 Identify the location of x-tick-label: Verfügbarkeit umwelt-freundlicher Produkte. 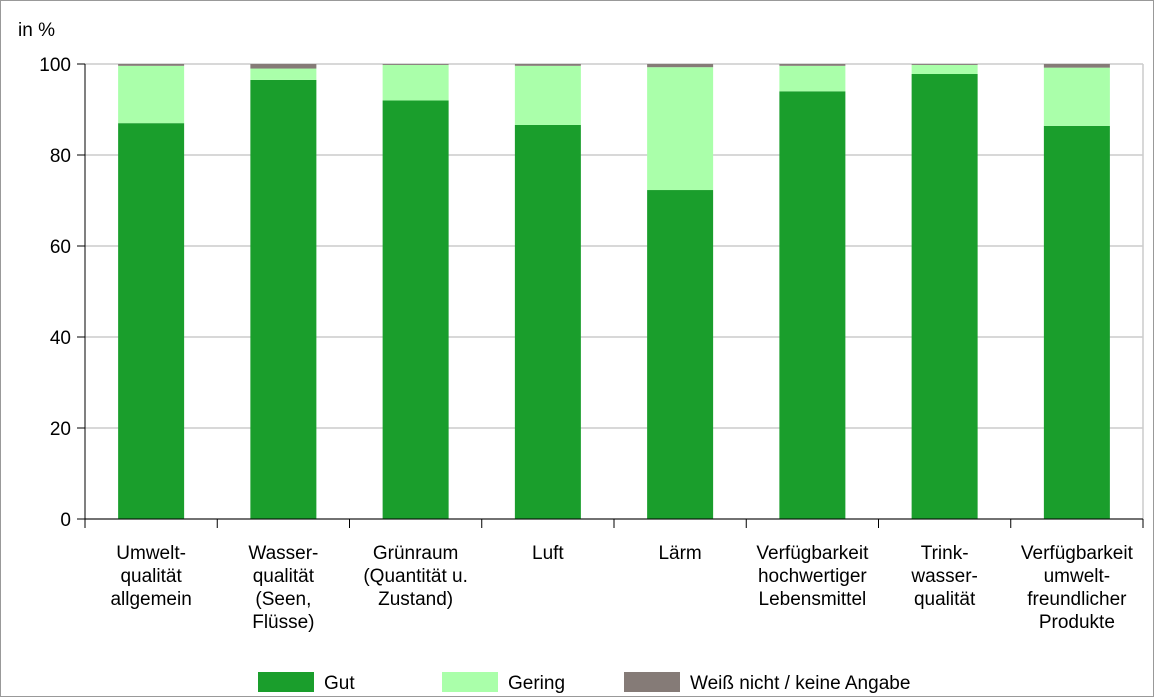
(1077, 588).